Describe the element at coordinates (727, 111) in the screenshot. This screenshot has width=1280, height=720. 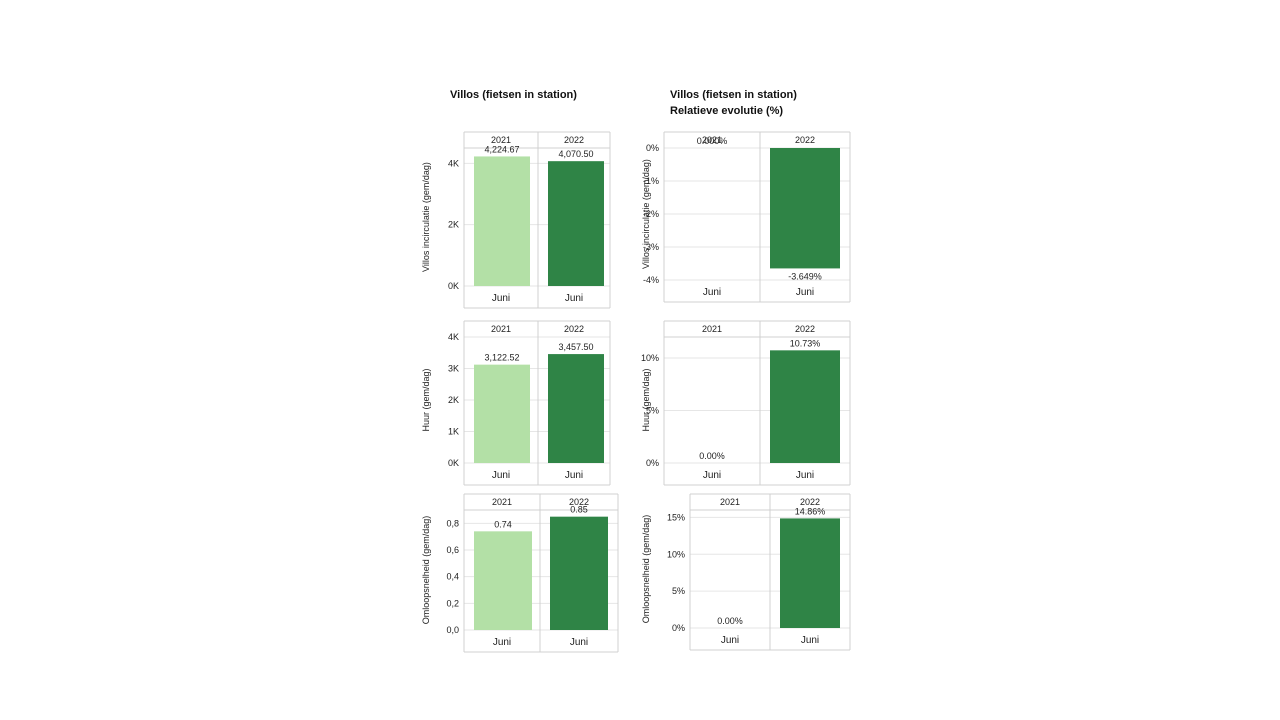
I see `right-subtitle: Relatieve evolutie (%)` at that location.